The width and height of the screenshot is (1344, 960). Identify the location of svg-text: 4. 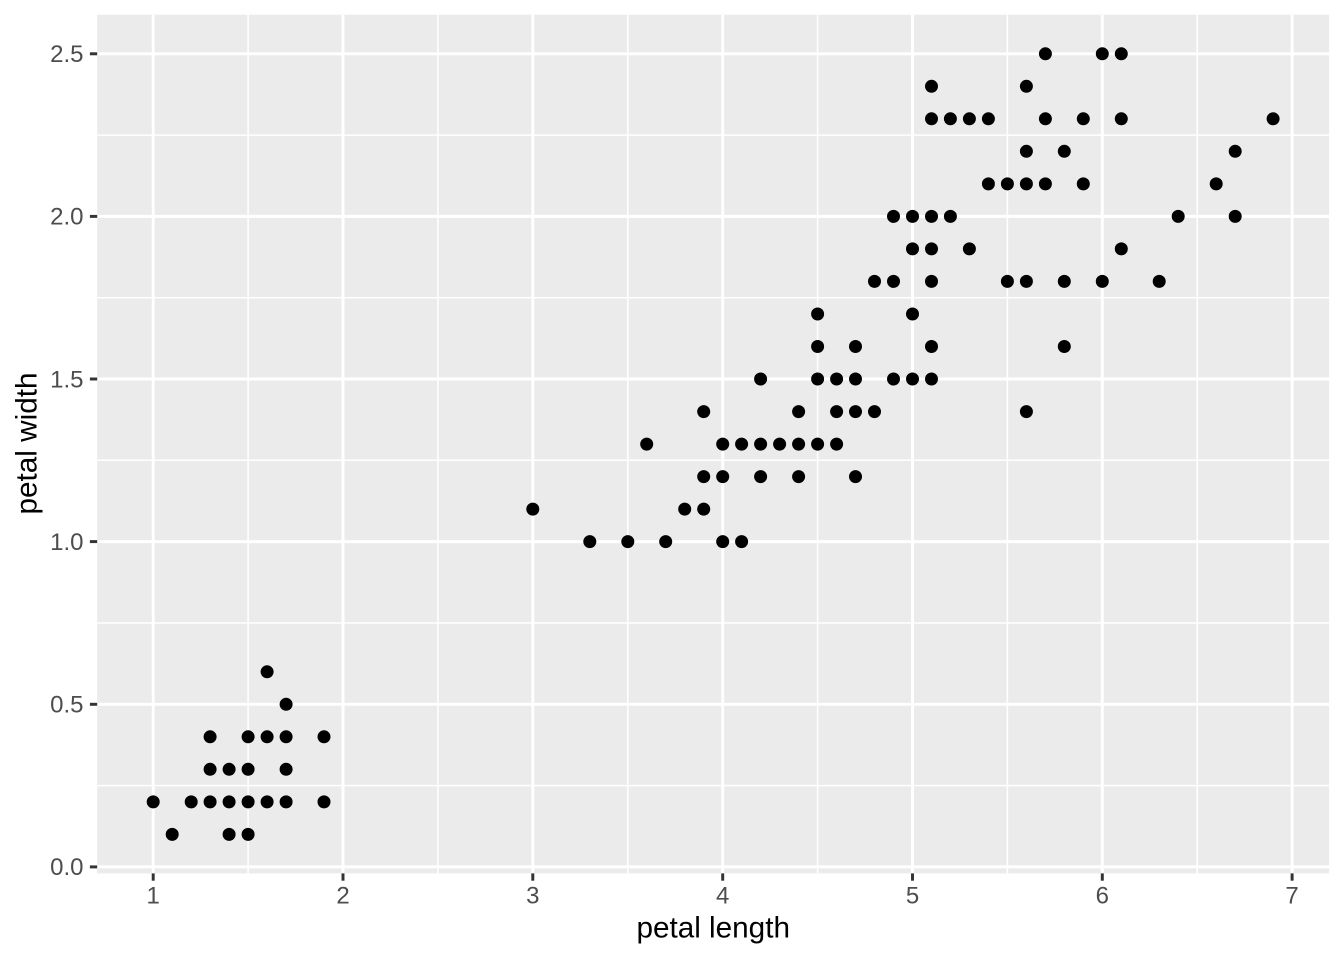
(722, 896).